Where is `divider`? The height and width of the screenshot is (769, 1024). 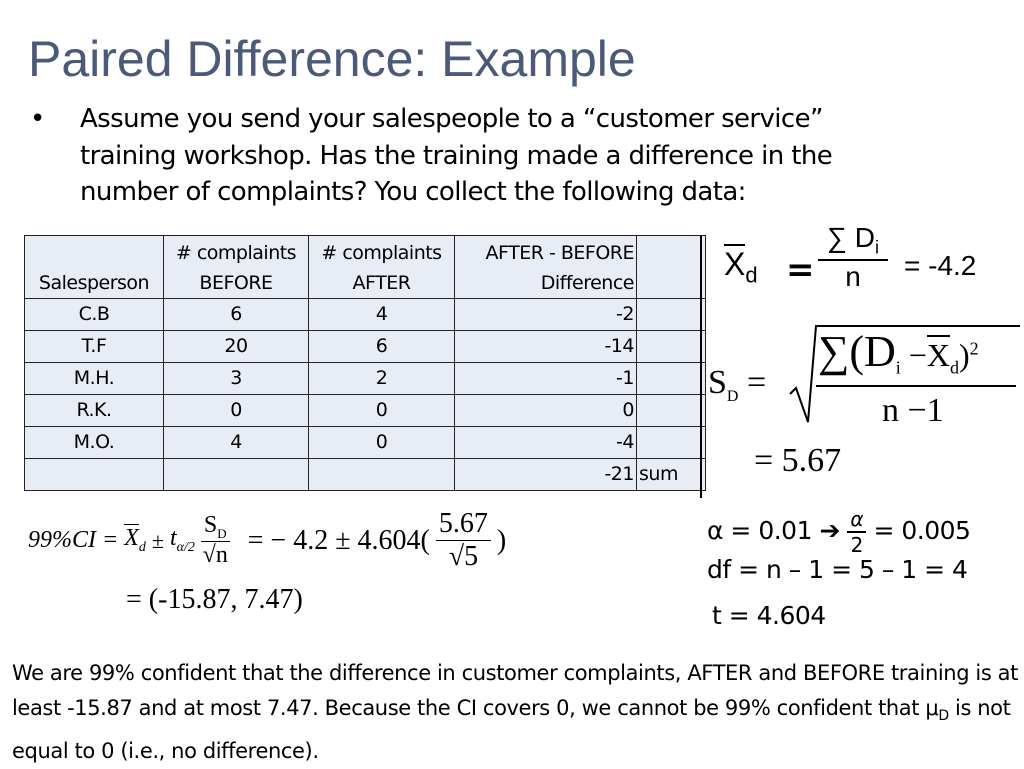 divider is located at coordinates (701, 367).